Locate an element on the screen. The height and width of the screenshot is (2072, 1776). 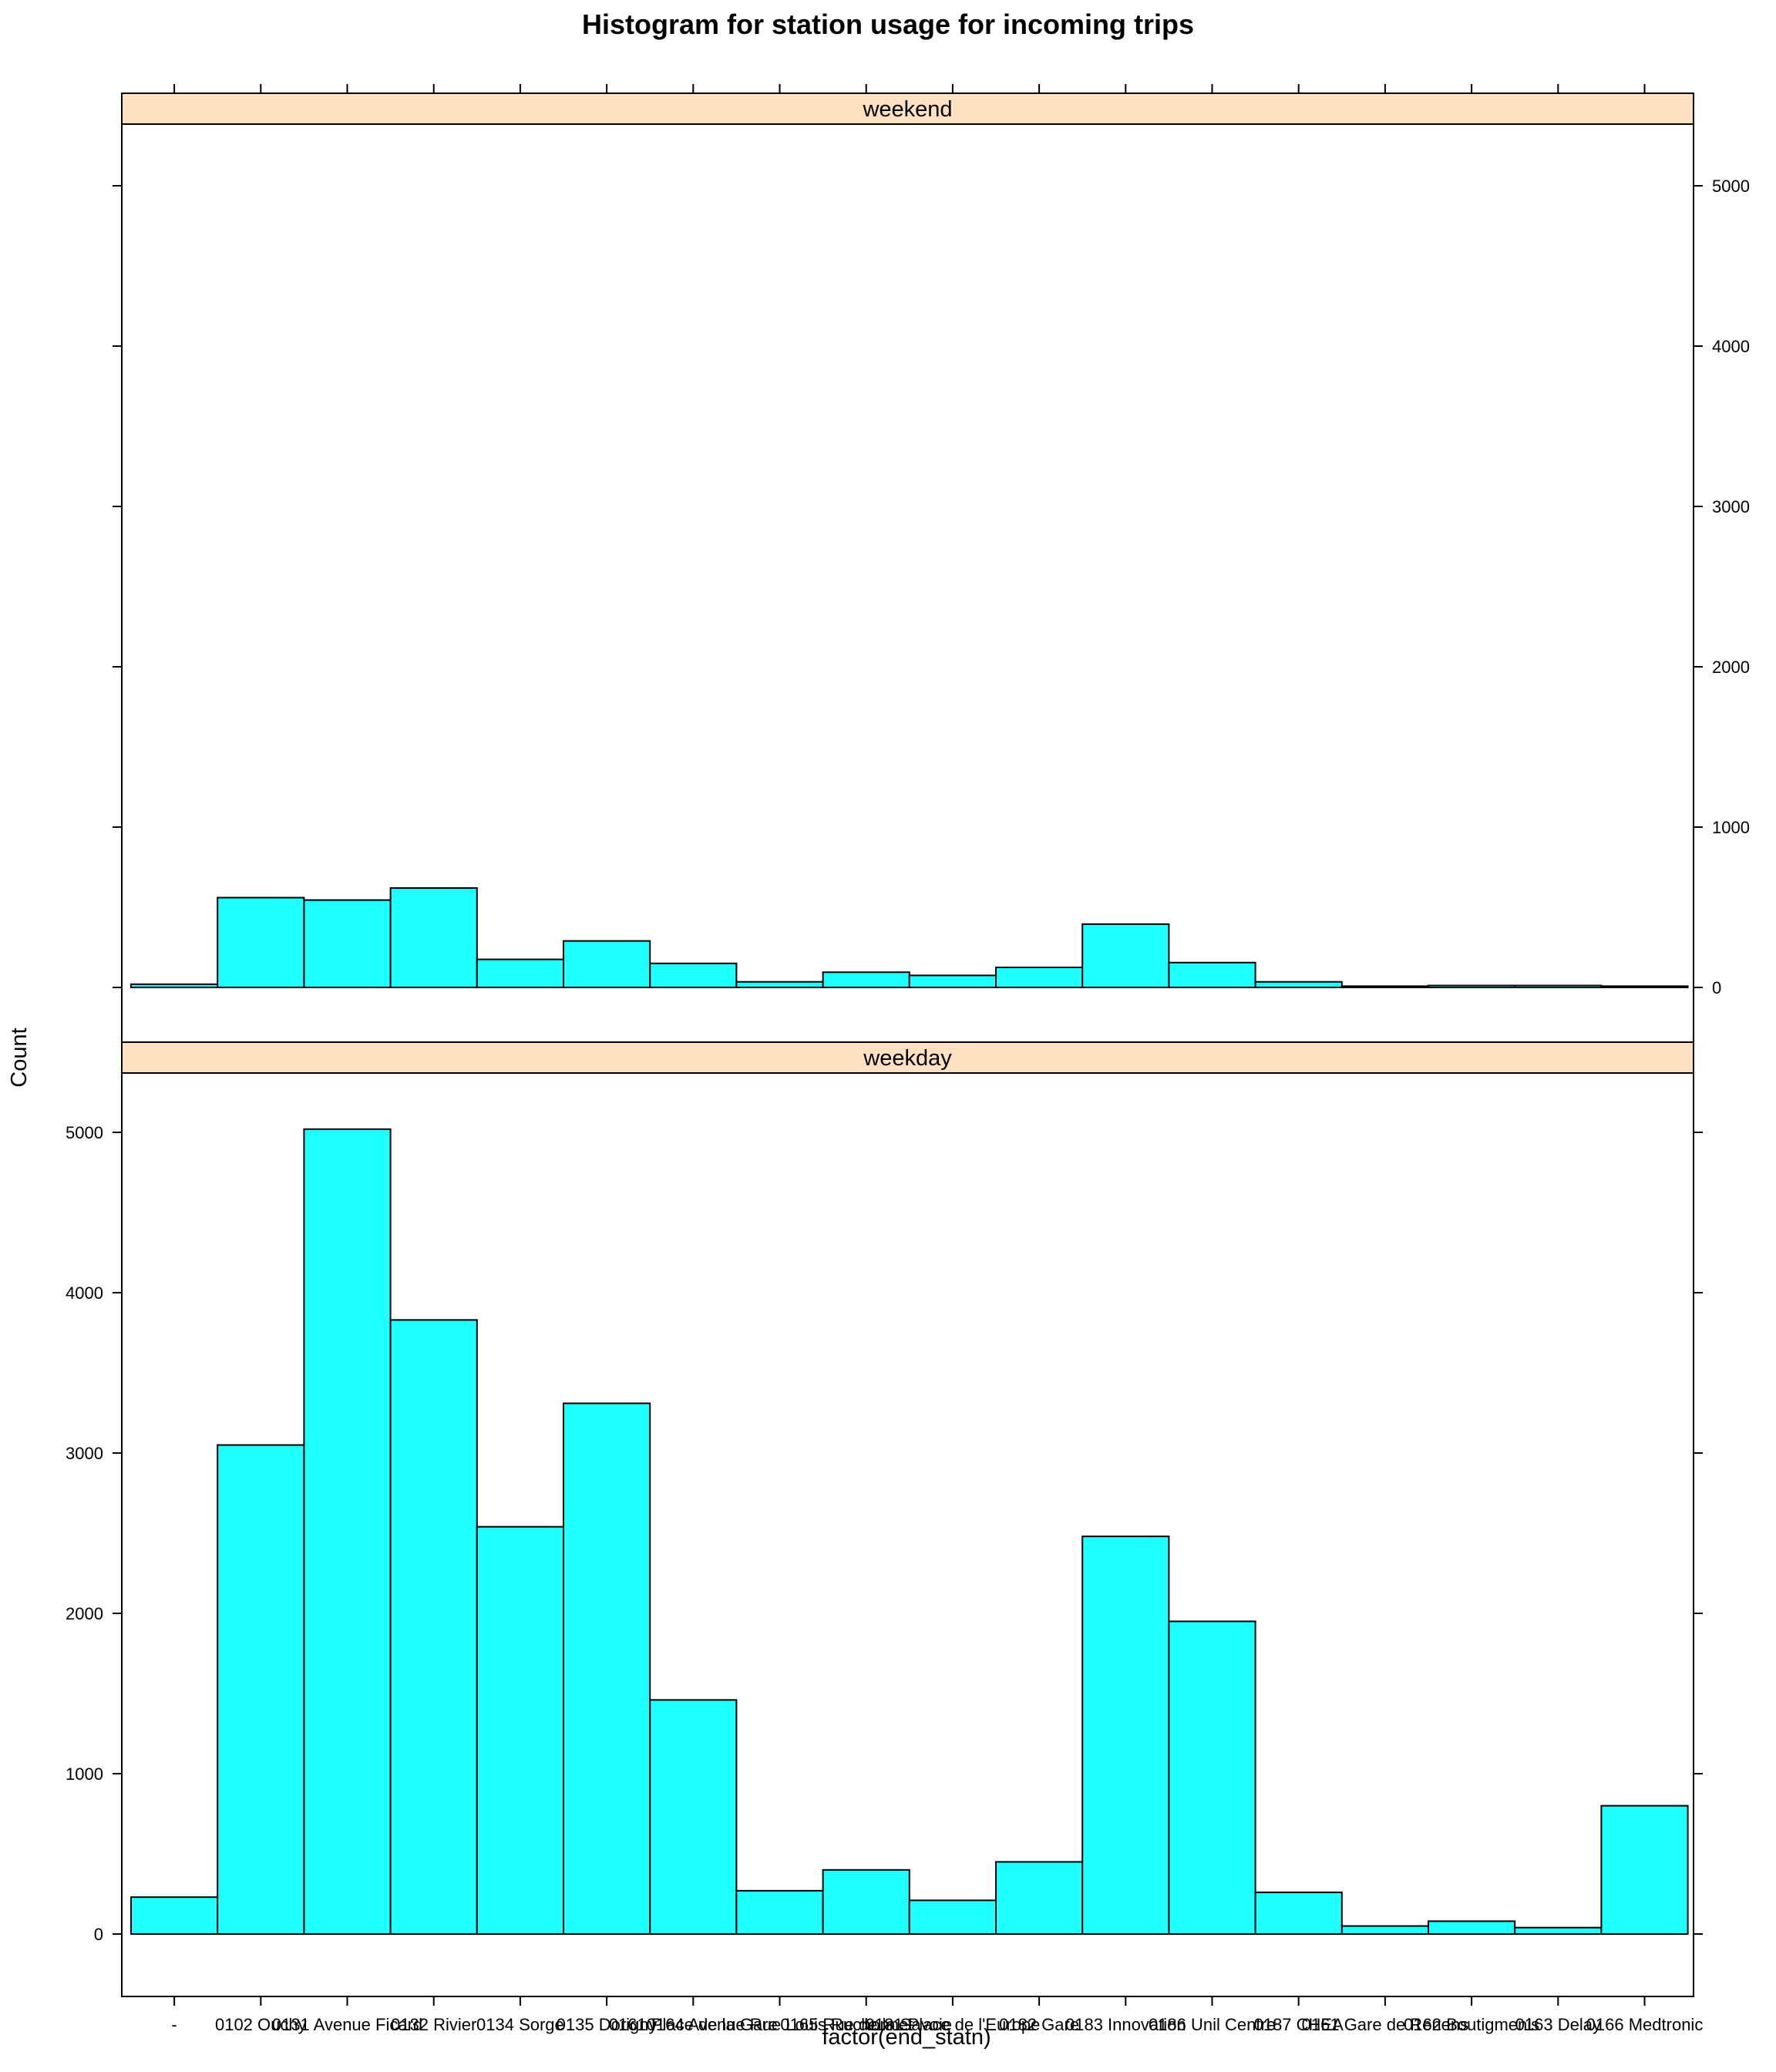
x-tick-label-9: 0181 Place de l'Europe is located at coordinates (953, 2024).